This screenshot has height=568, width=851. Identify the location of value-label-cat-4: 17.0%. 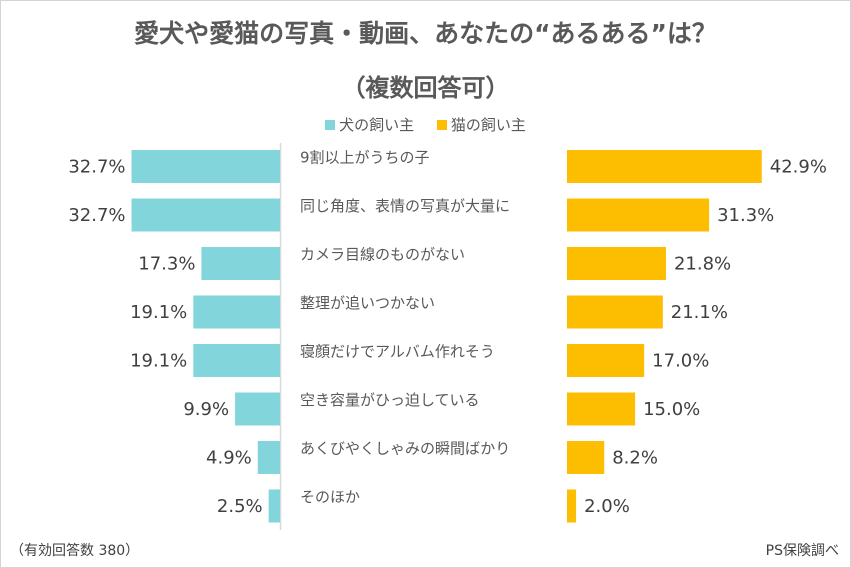
(680, 361).